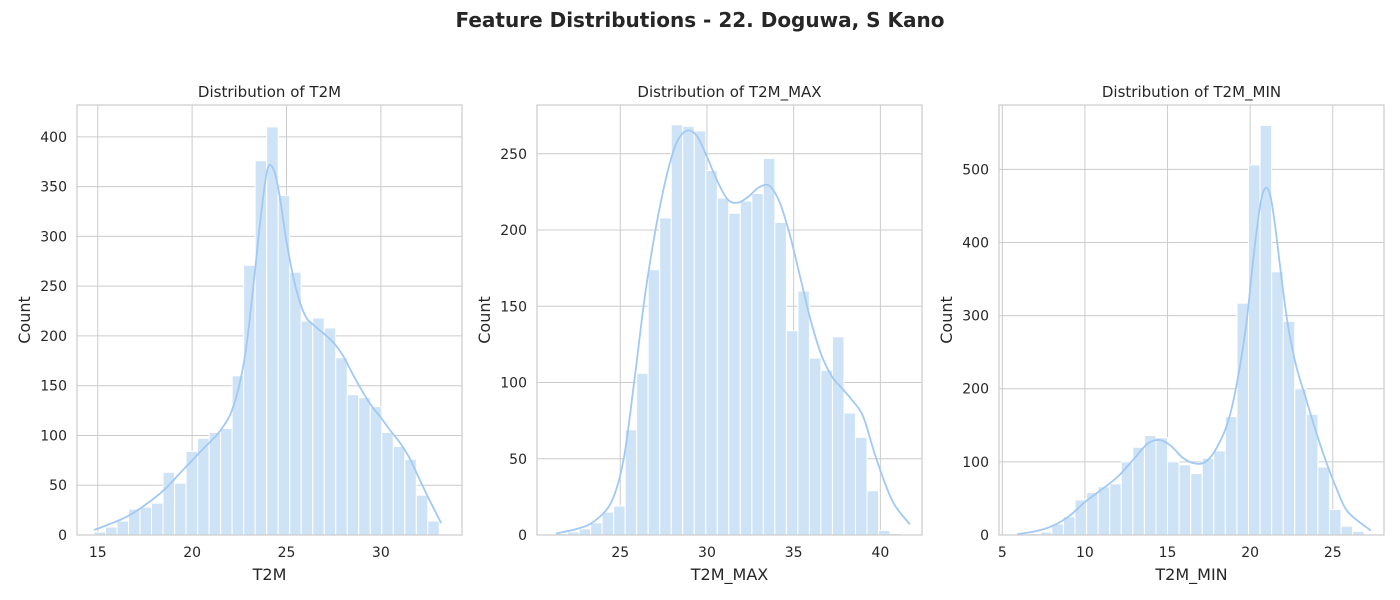 The image size is (1400, 600). I want to click on x-tick-label: 40, so click(880, 553).